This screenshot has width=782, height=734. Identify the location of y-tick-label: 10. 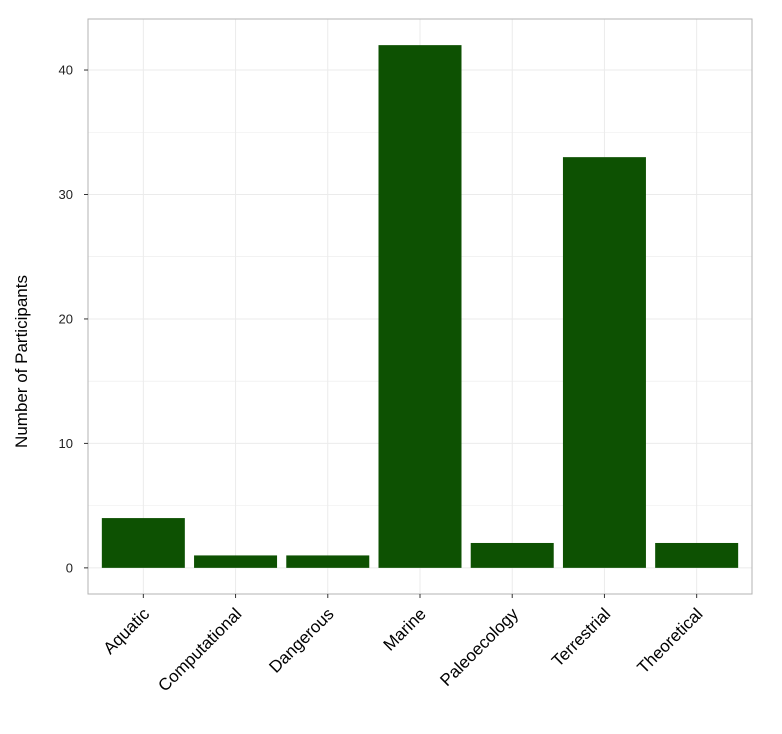
(66, 443).